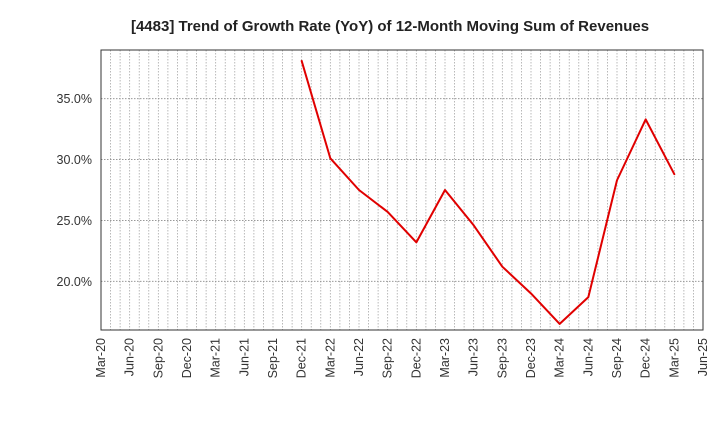  Describe the element at coordinates (646, 358) in the screenshot. I see `x-tick-label: Dec-24` at that location.